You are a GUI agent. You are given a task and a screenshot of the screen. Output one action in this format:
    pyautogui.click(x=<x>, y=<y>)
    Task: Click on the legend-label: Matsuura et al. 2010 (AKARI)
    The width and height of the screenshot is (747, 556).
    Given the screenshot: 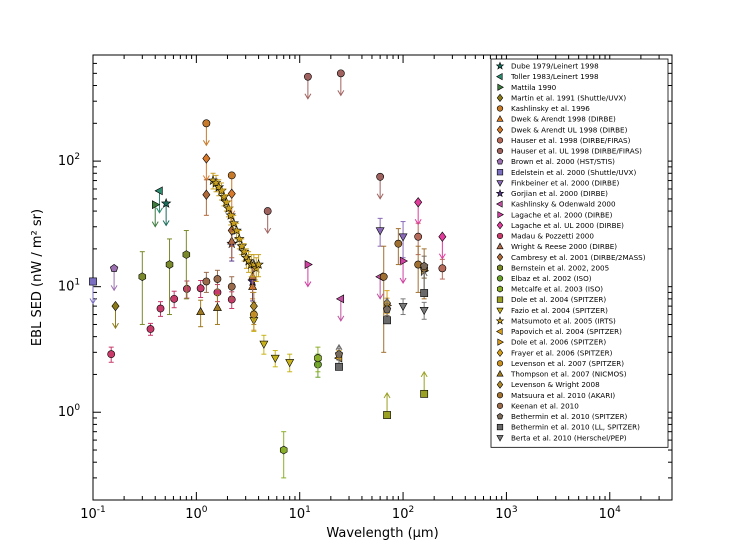 What is the action you would take?
    pyautogui.click(x=563, y=395)
    